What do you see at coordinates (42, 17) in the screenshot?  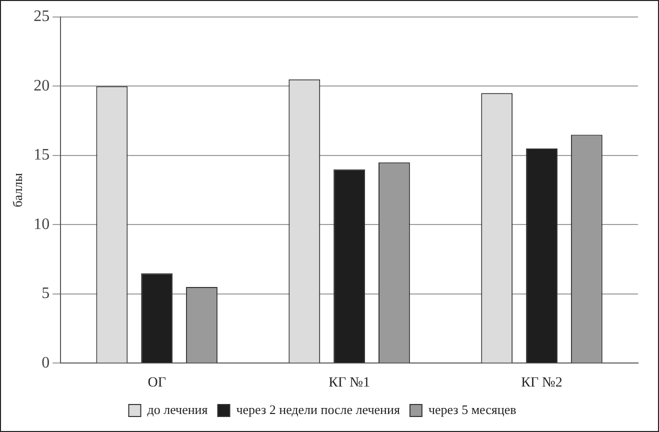 I see `y-tick-label: 25` at bounding box center [42, 17].